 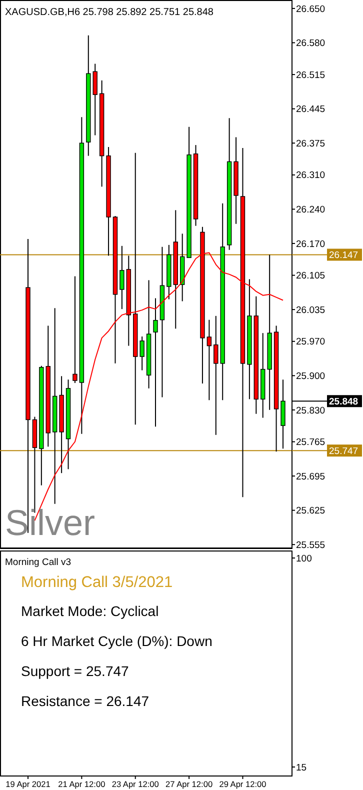 I want to click on category-label: 29 Apr 12:00, so click(x=243, y=784).